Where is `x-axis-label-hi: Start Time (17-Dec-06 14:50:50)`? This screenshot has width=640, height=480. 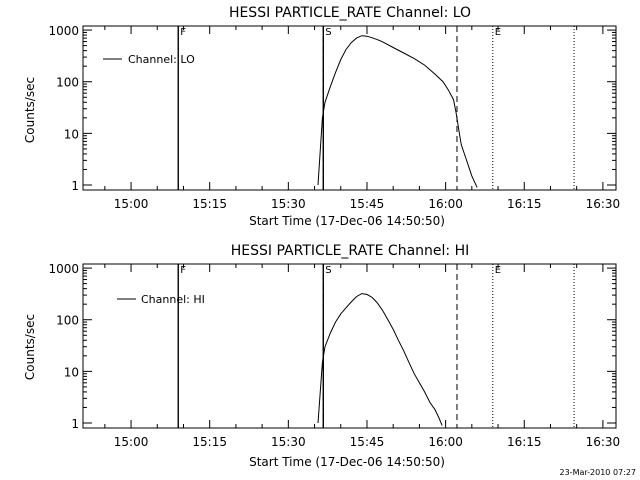 x-axis-label-hi: Start Time (17-Dec-06 14:50:50) is located at coordinates (347, 462).